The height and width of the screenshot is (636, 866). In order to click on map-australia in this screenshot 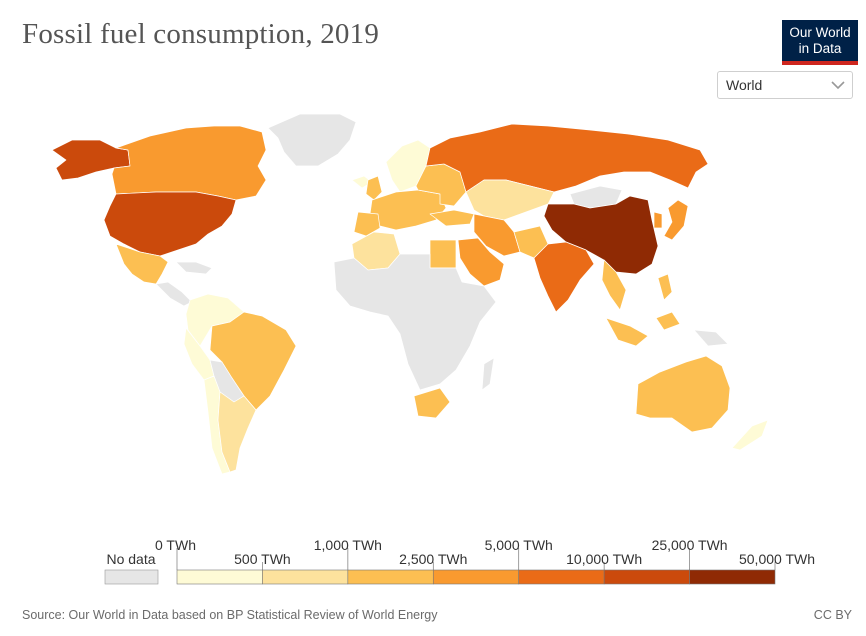, I will do `click(683, 394)`.